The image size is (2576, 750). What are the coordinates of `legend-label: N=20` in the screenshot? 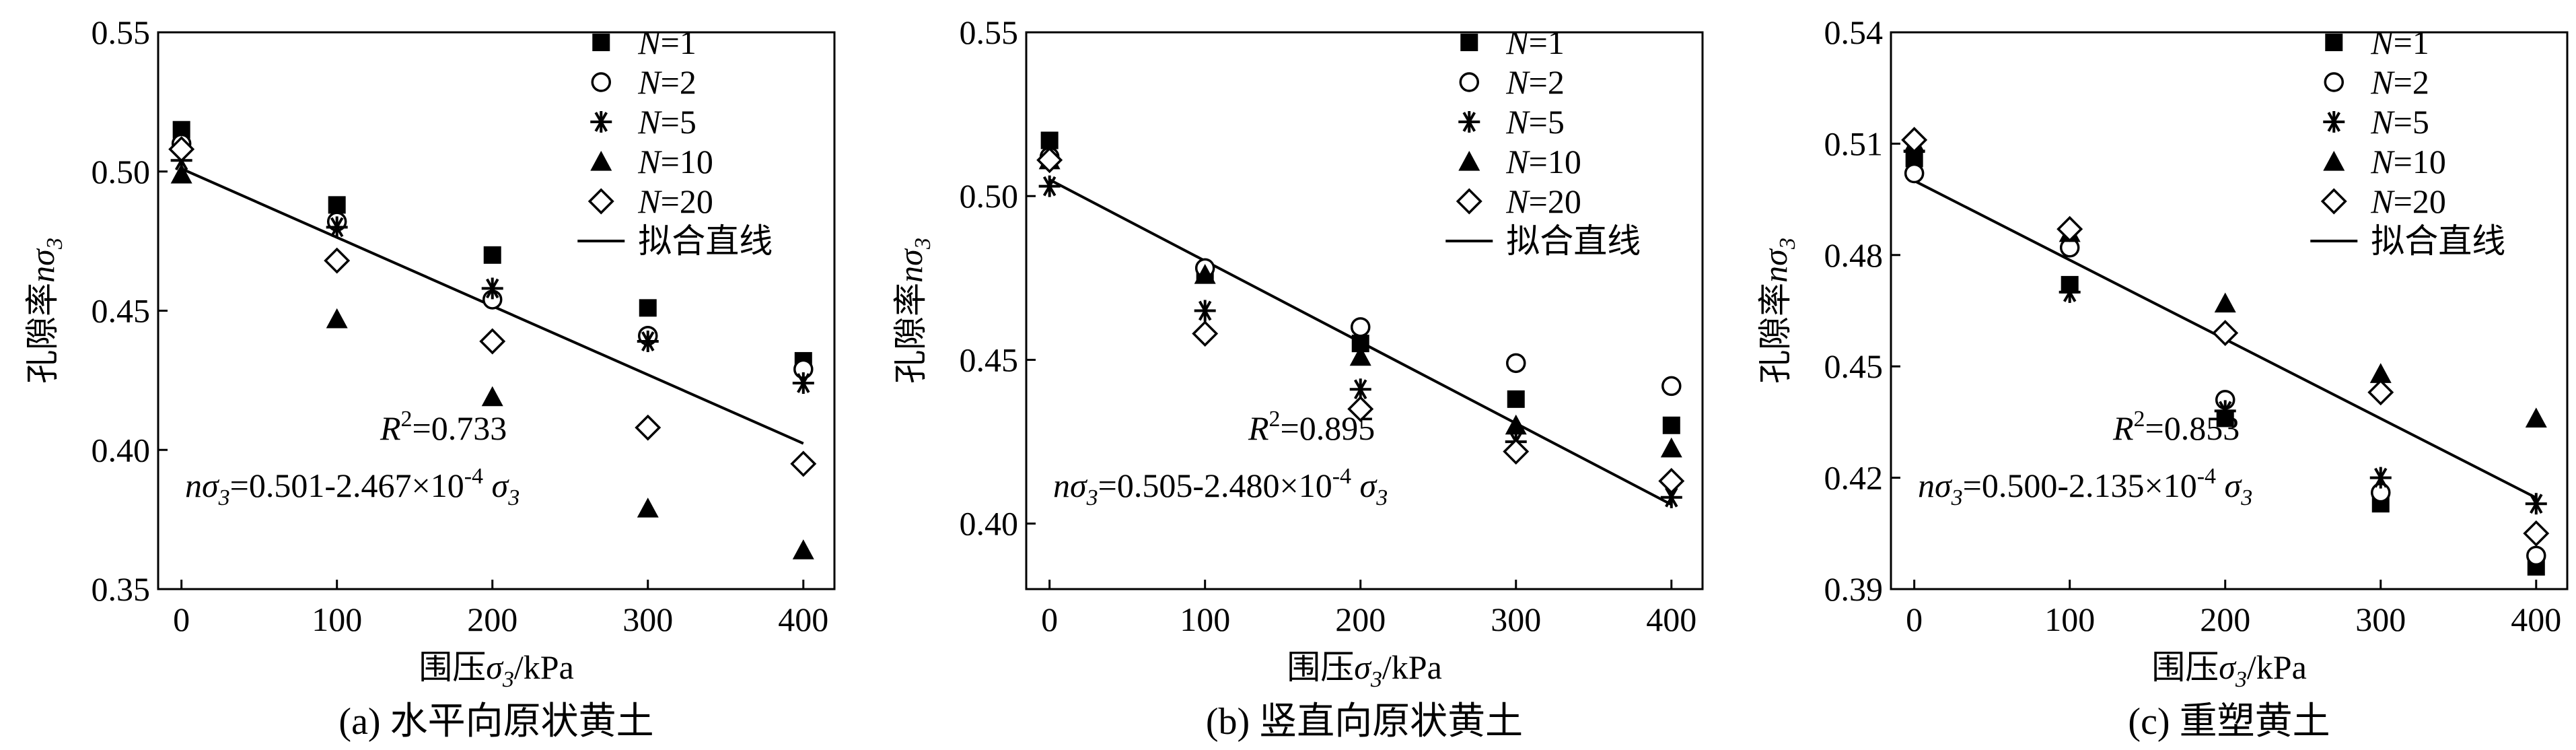 It's located at (1543, 201).